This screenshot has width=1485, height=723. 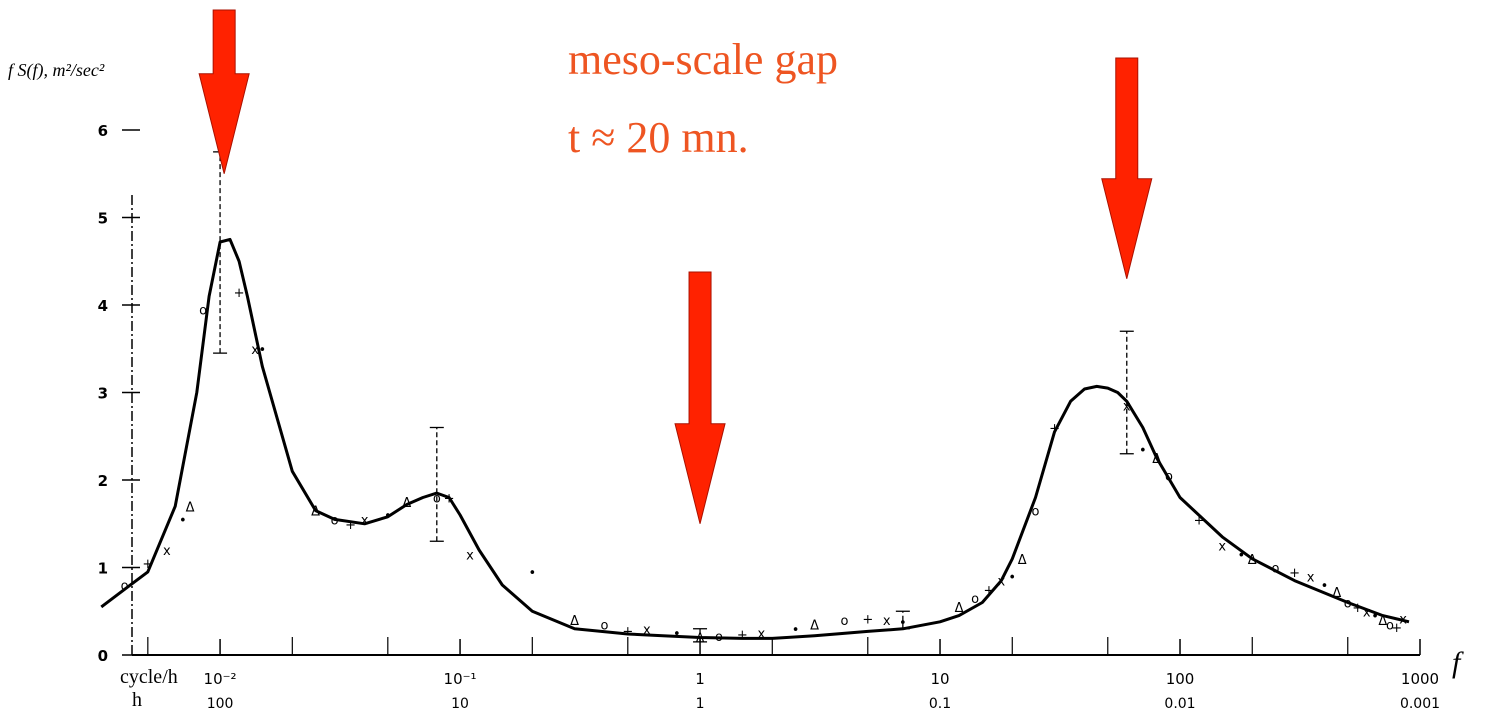 I want to click on y-tick-label: 4, so click(x=103, y=306).